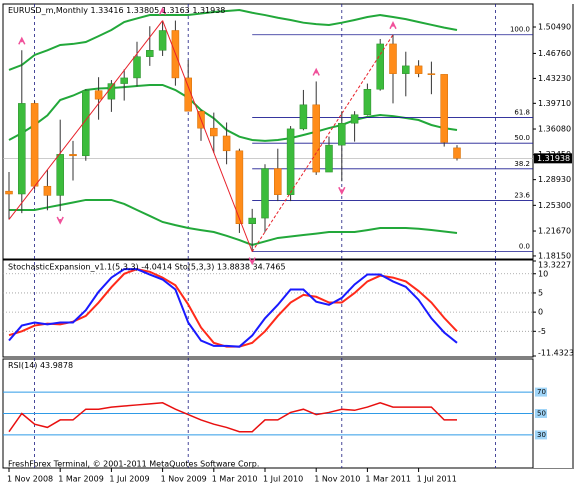  I want to click on fib-label: 23.6, so click(522, 195).